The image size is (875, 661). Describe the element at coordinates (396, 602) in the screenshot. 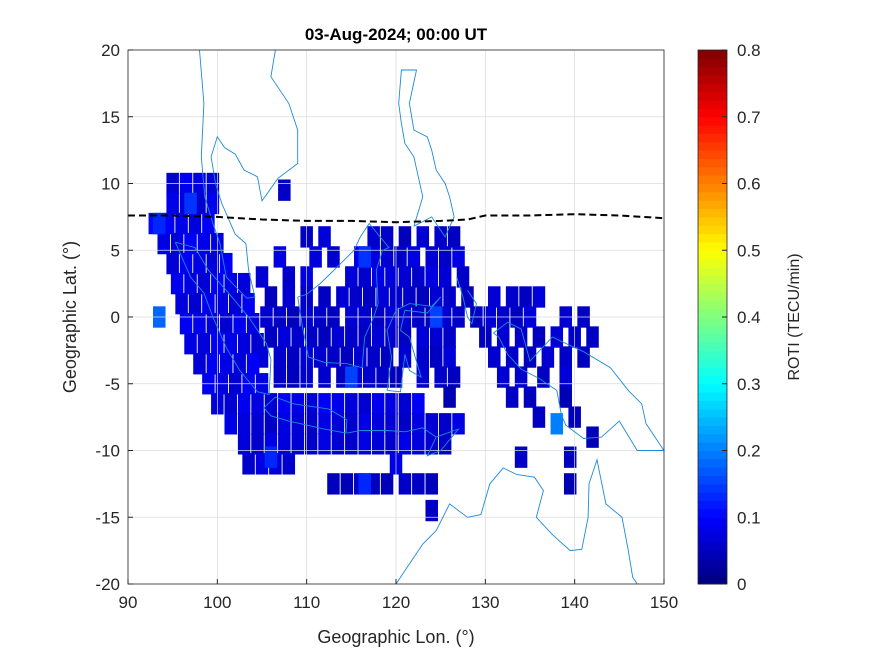

I see `x-tick-label: 120` at that location.